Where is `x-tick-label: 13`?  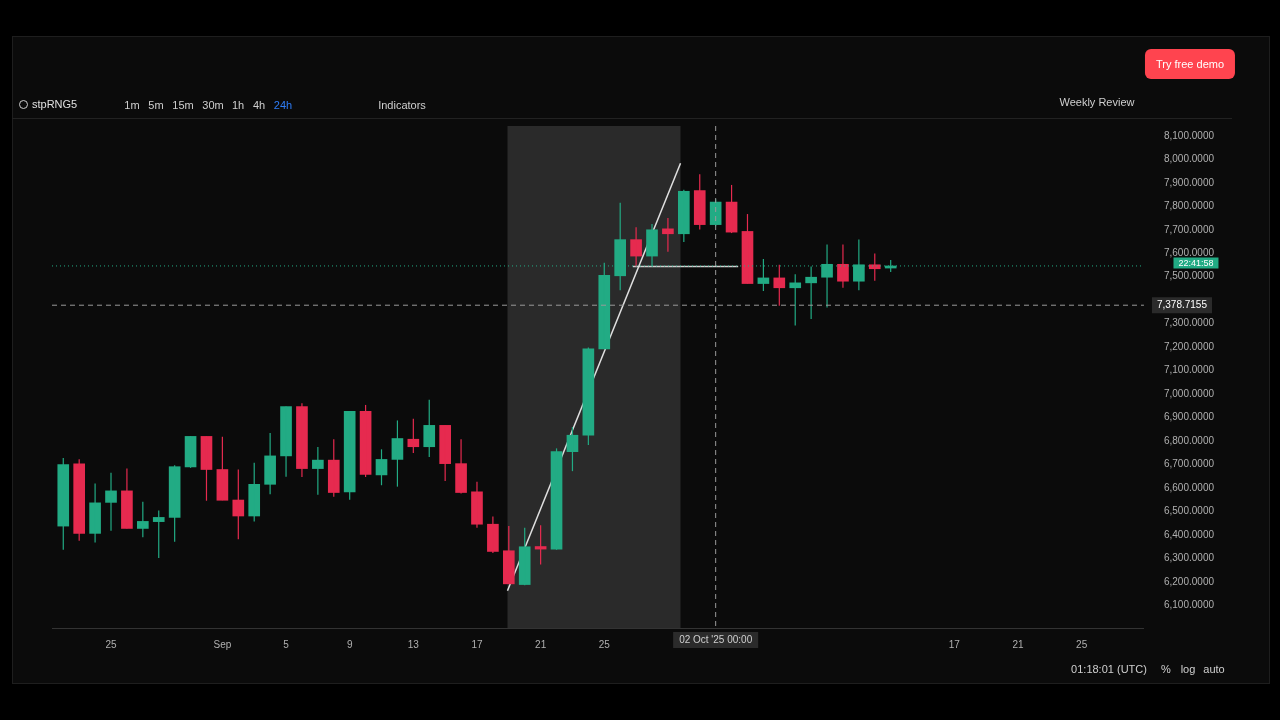 x-tick-label: 13 is located at coordinates (413, 644).